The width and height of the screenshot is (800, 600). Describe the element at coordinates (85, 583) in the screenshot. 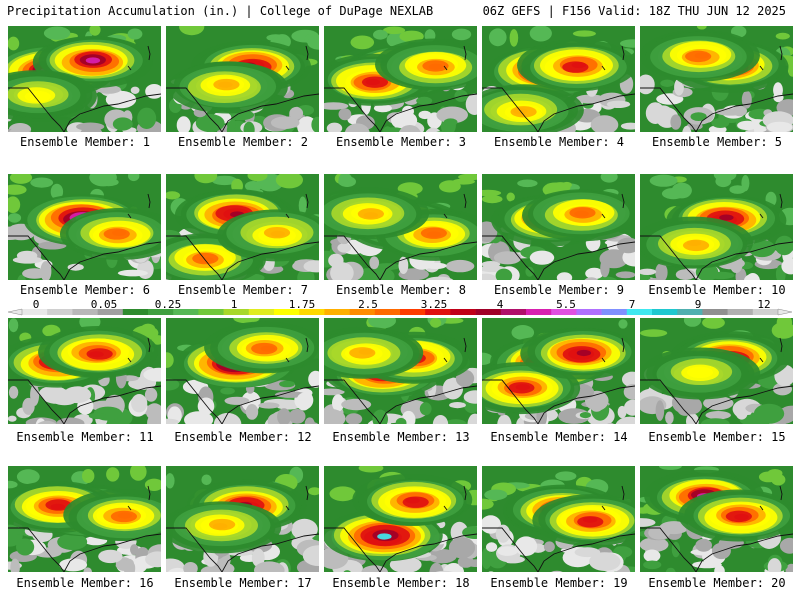

I see `ensemble-member-label: Ensemble Member: 16` at that location.